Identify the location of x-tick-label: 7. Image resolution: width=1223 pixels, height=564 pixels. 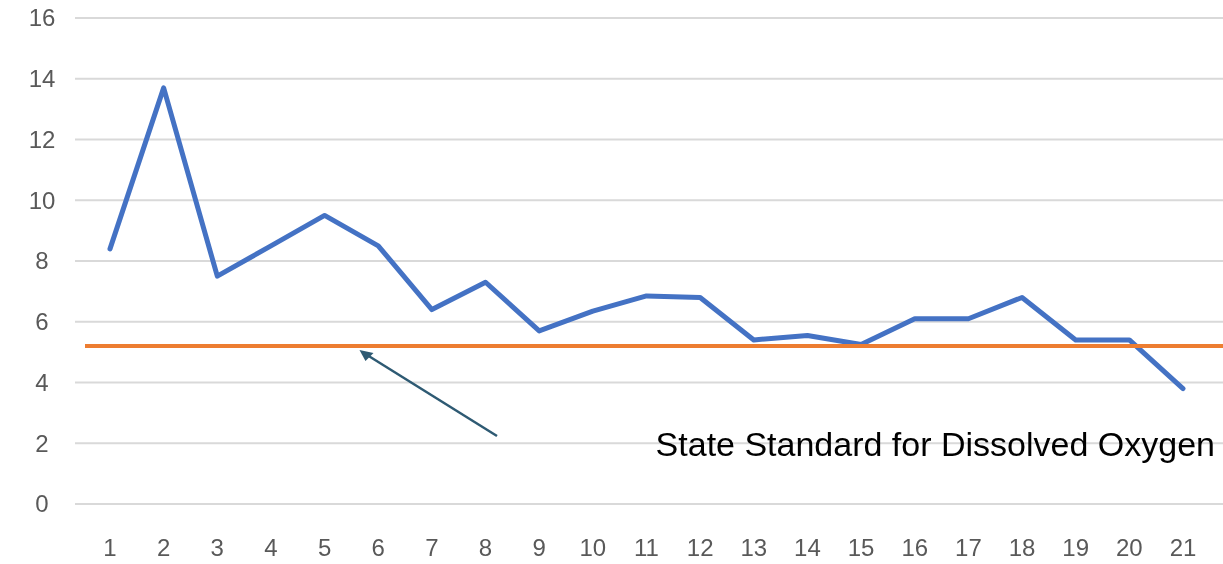
(432, 547).